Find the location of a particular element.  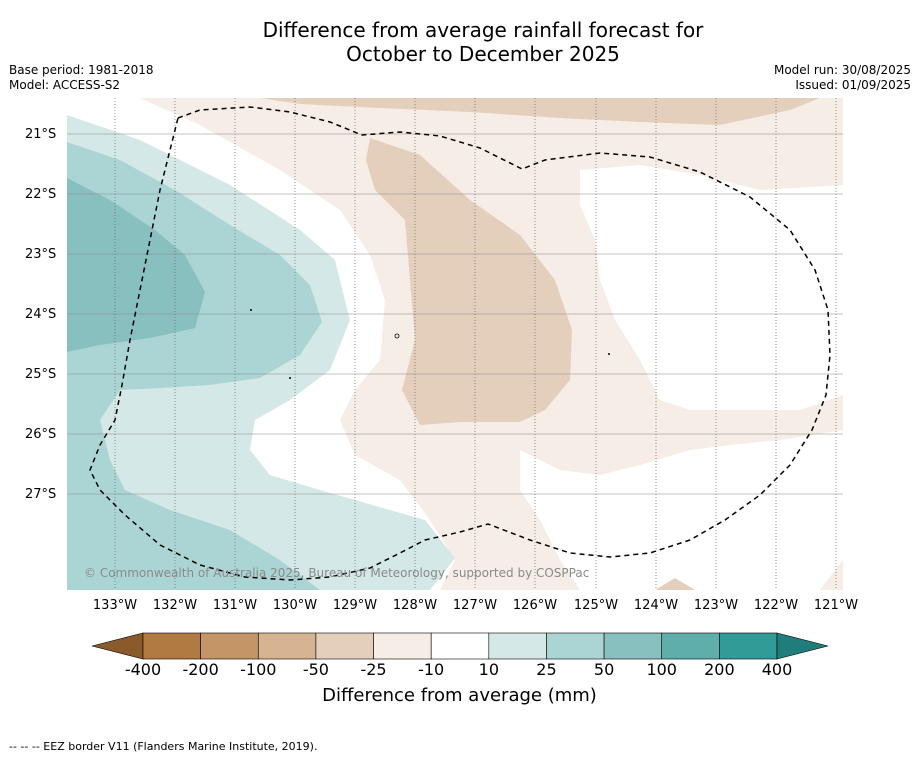

colorbar-title: Difference from average (mm) is located at coordinates (459, 695).